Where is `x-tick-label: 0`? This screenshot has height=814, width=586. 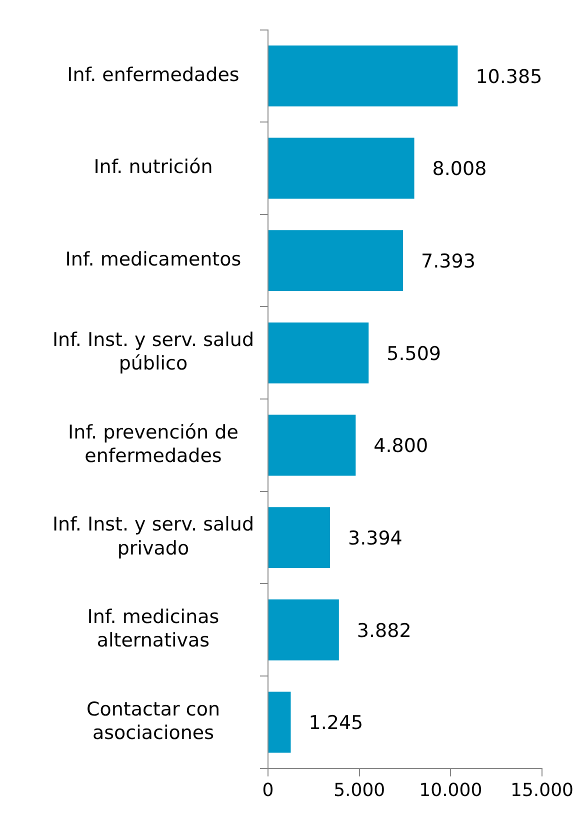
x-tick-label: 0 is located at coordinates (268, 790).